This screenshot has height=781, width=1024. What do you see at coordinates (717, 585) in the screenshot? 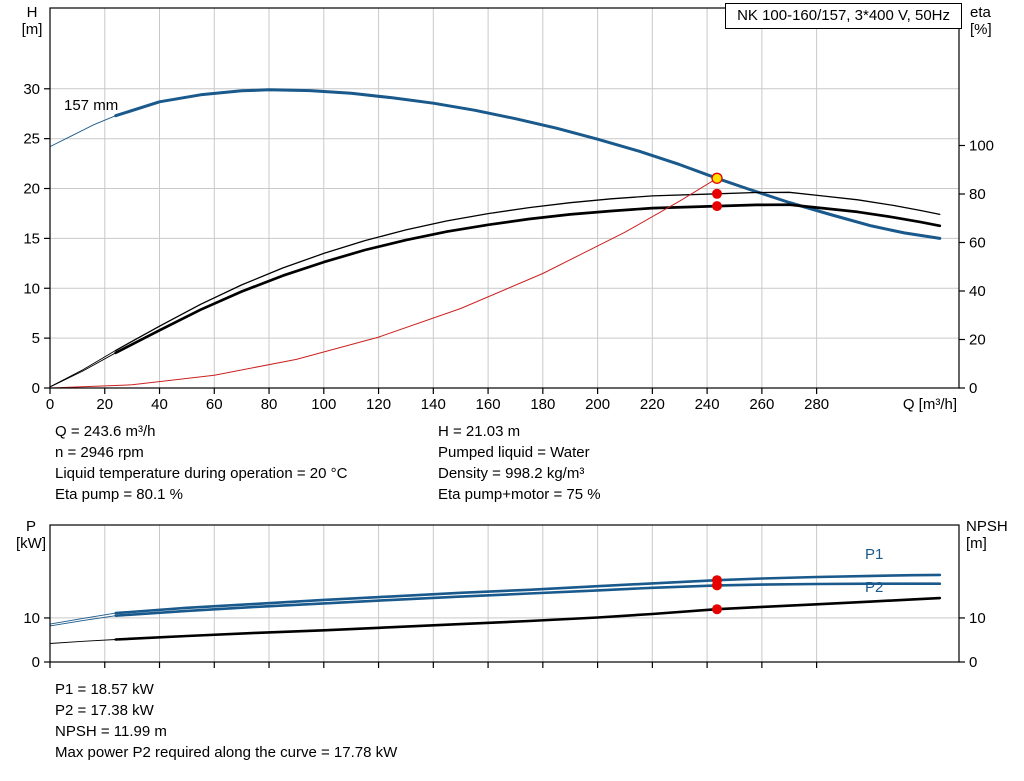
I see `p2-point` at bounding box center [717, 585].